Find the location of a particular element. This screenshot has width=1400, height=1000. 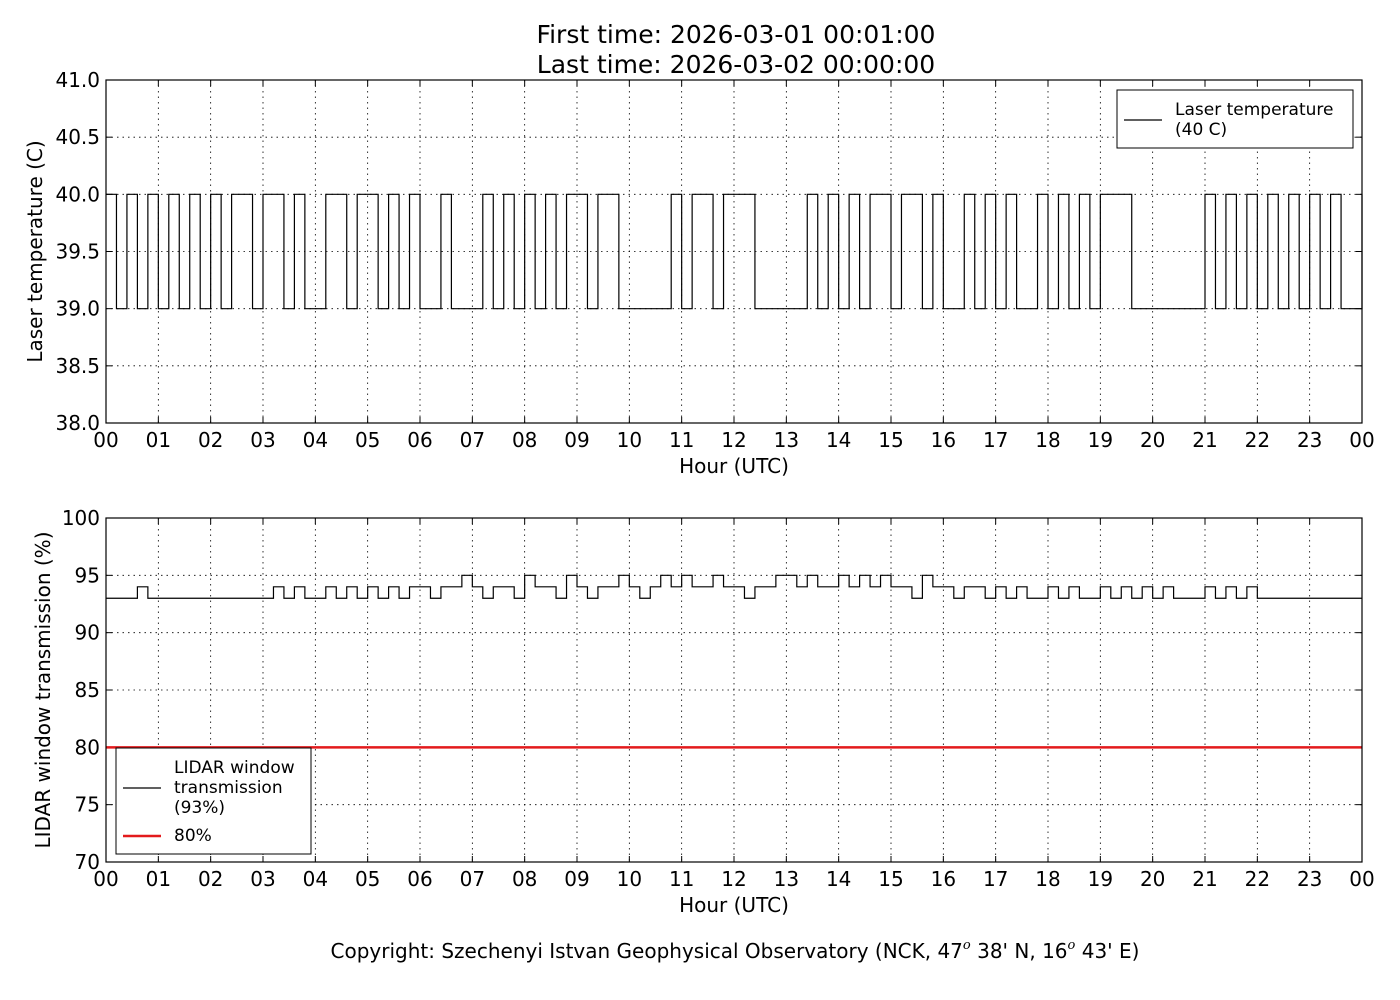

legend-label-line: 80% is located at coordinates (193, 836).